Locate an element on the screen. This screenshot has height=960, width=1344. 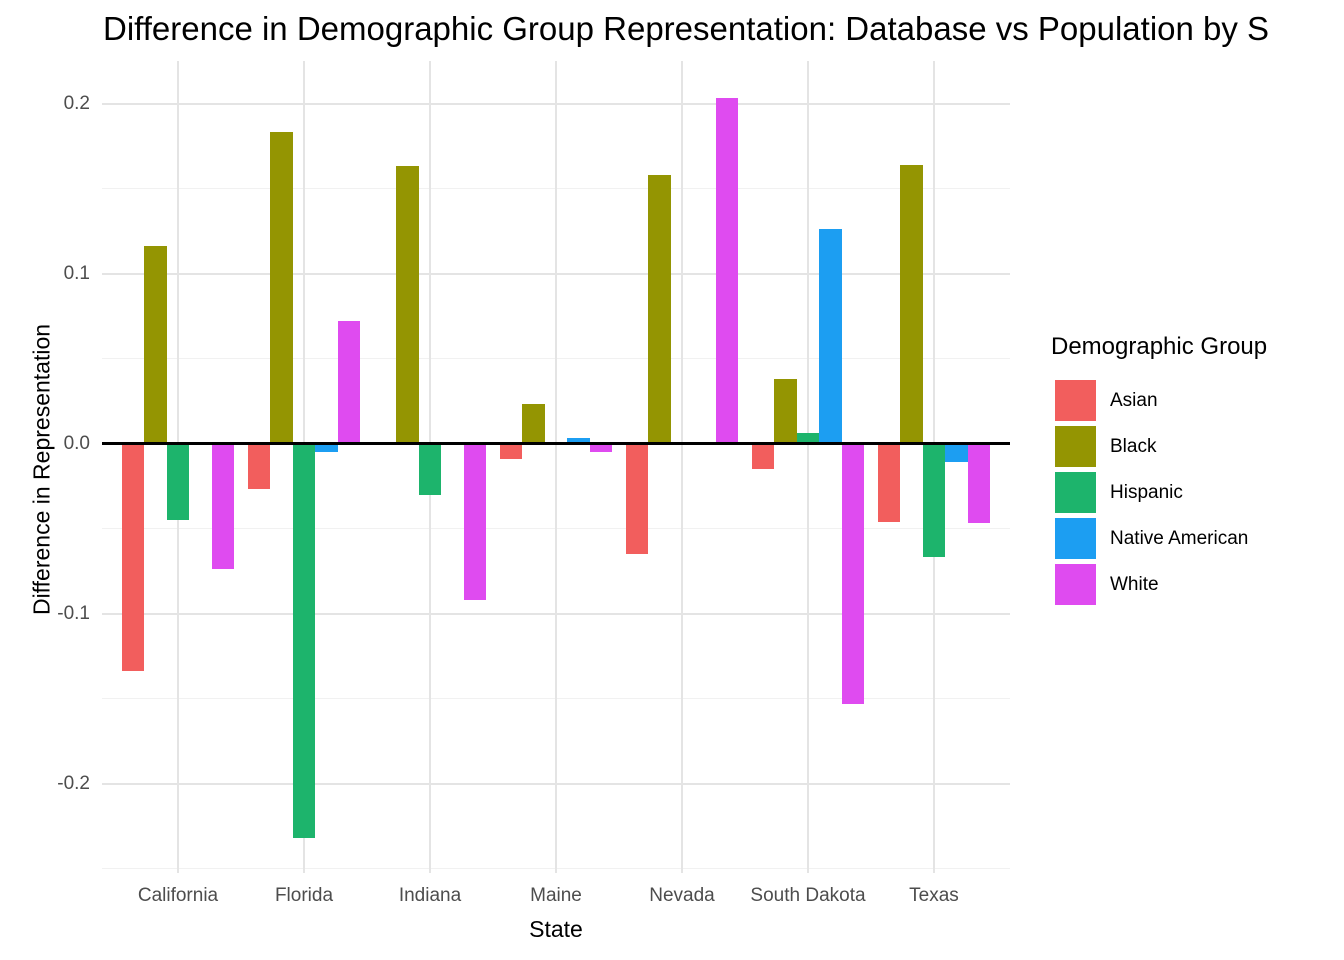
bar-indiana-white is located at coordinates (475, 521).